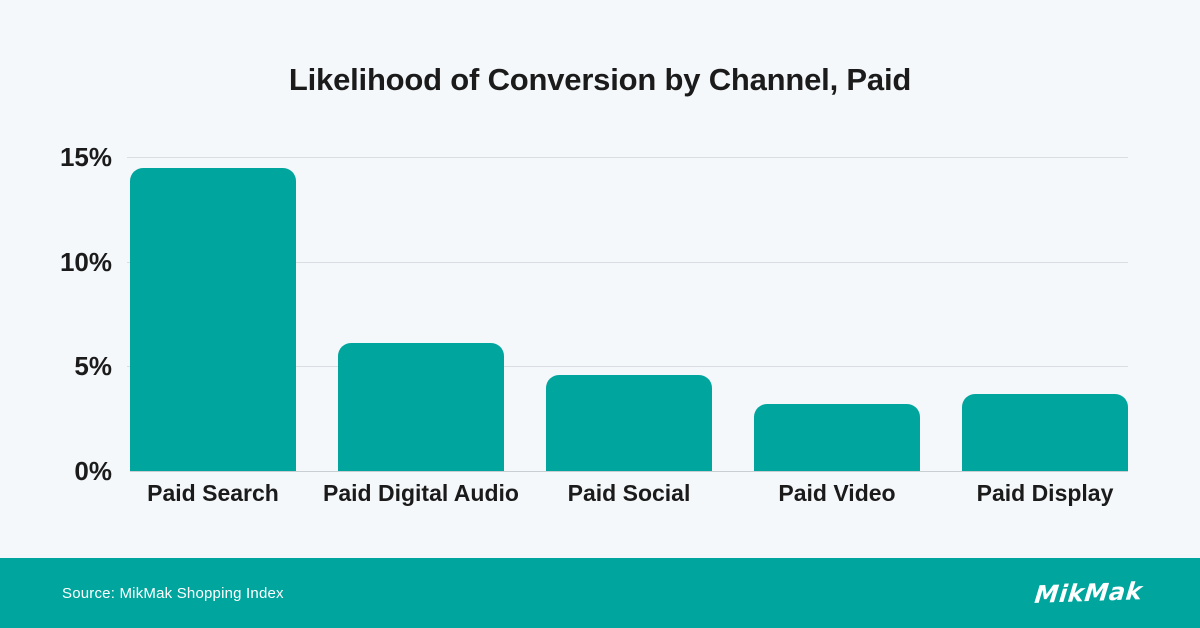 The width and height of the screenshot is (1200, 628). What do you see at coordinates (213, 319) in the screenshot?
I see `bar-paid-search` at bounding box center [213, 319].